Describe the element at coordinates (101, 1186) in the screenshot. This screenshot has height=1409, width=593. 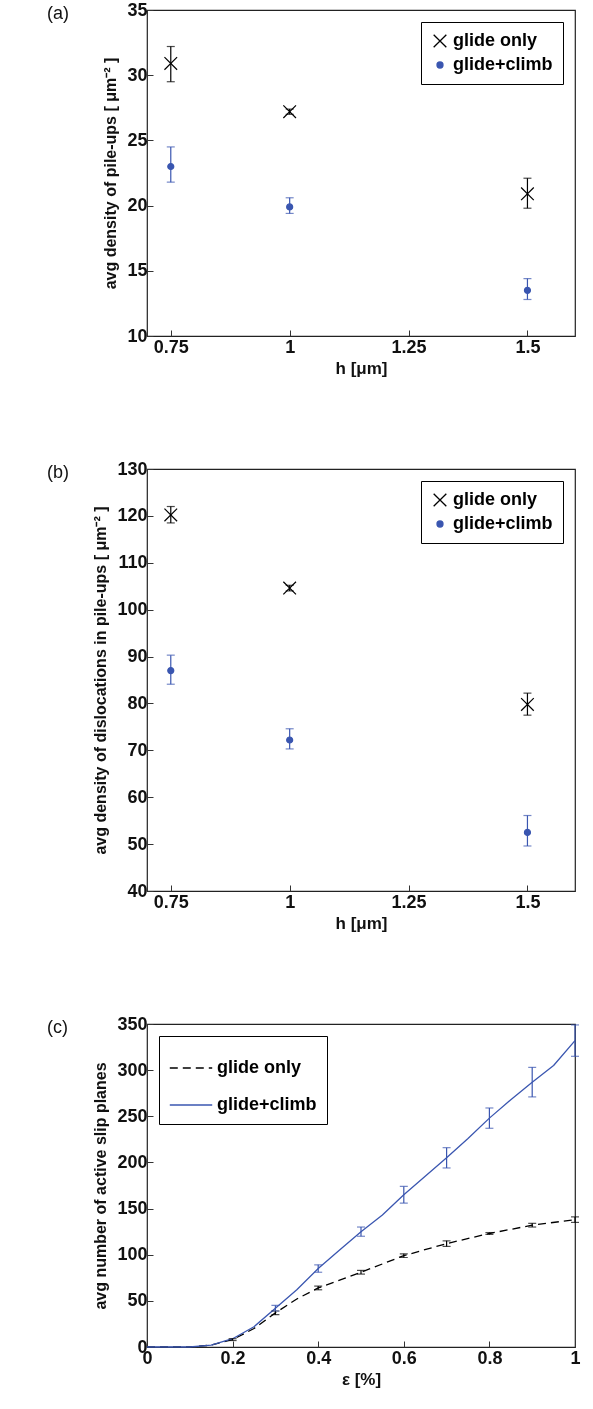
I see `y-axis-title: avg number of active slip planes` at that location.